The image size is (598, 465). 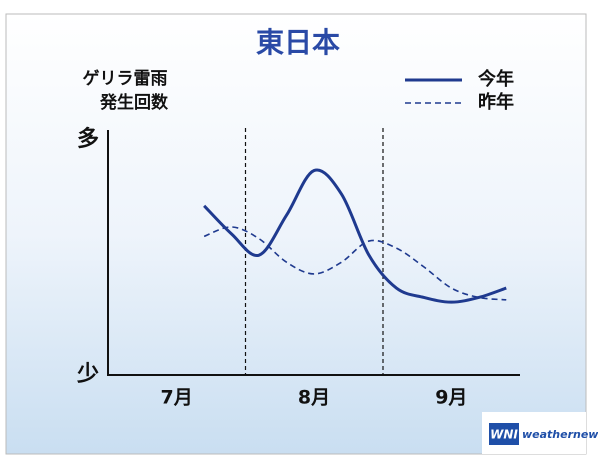 I want to click on legend-label: 今年, so click(x=496, y=79).